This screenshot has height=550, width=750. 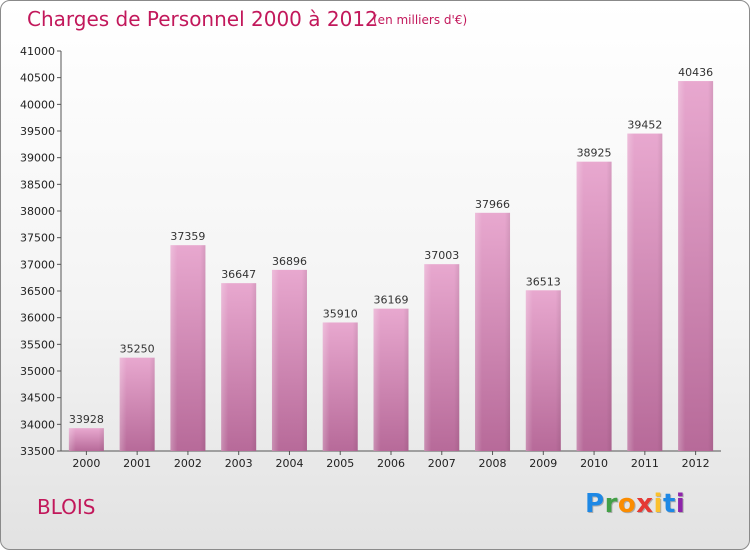 I want to click on bar-value-label: 36896, so click(x=289, y=261).